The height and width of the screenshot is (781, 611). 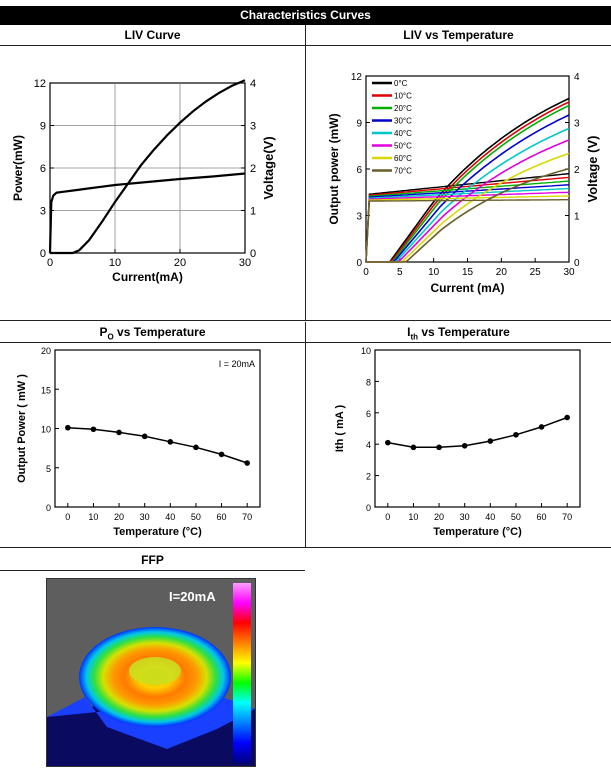 I want to click on x-tick-label: 50, so click(x=196, y=517).